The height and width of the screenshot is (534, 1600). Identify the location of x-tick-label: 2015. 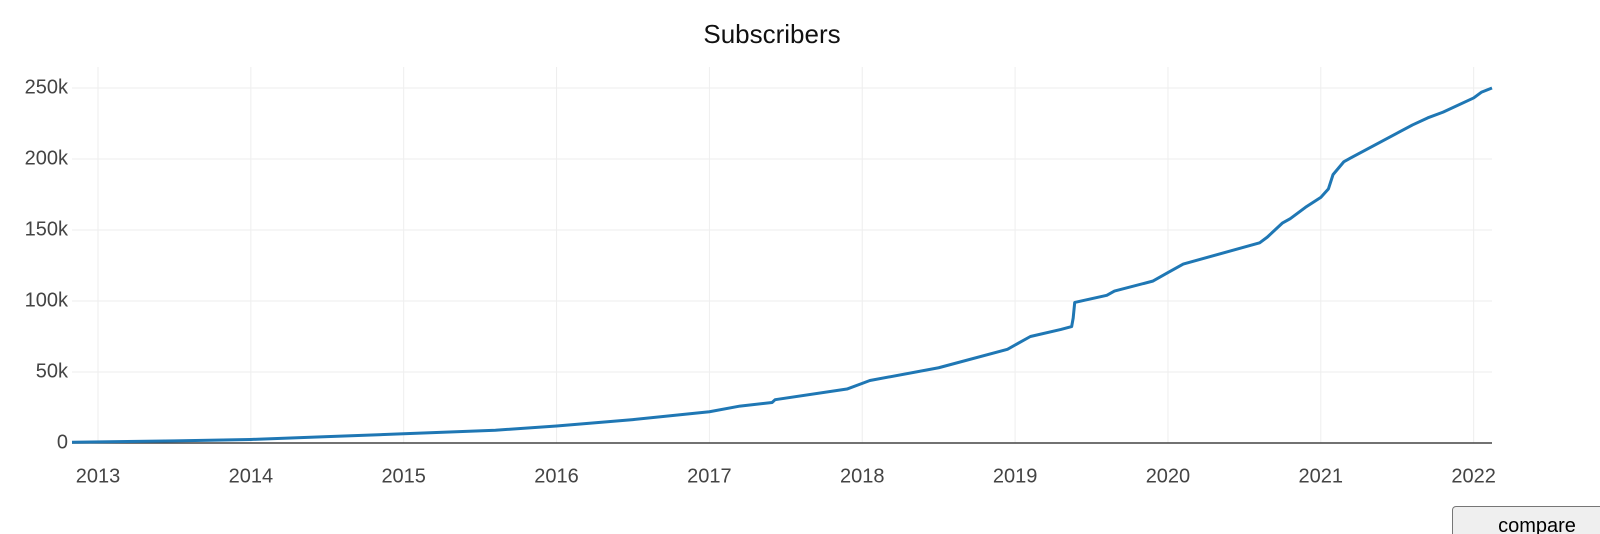
(403, 476).